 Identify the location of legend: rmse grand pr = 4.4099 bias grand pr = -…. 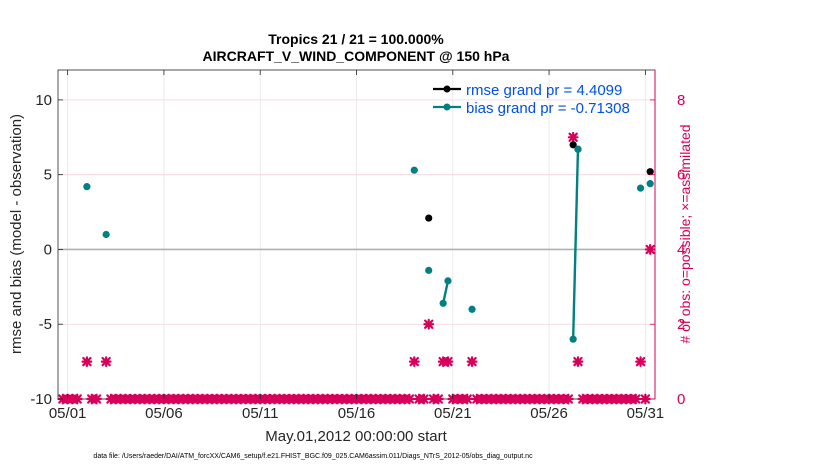
(531, 99).